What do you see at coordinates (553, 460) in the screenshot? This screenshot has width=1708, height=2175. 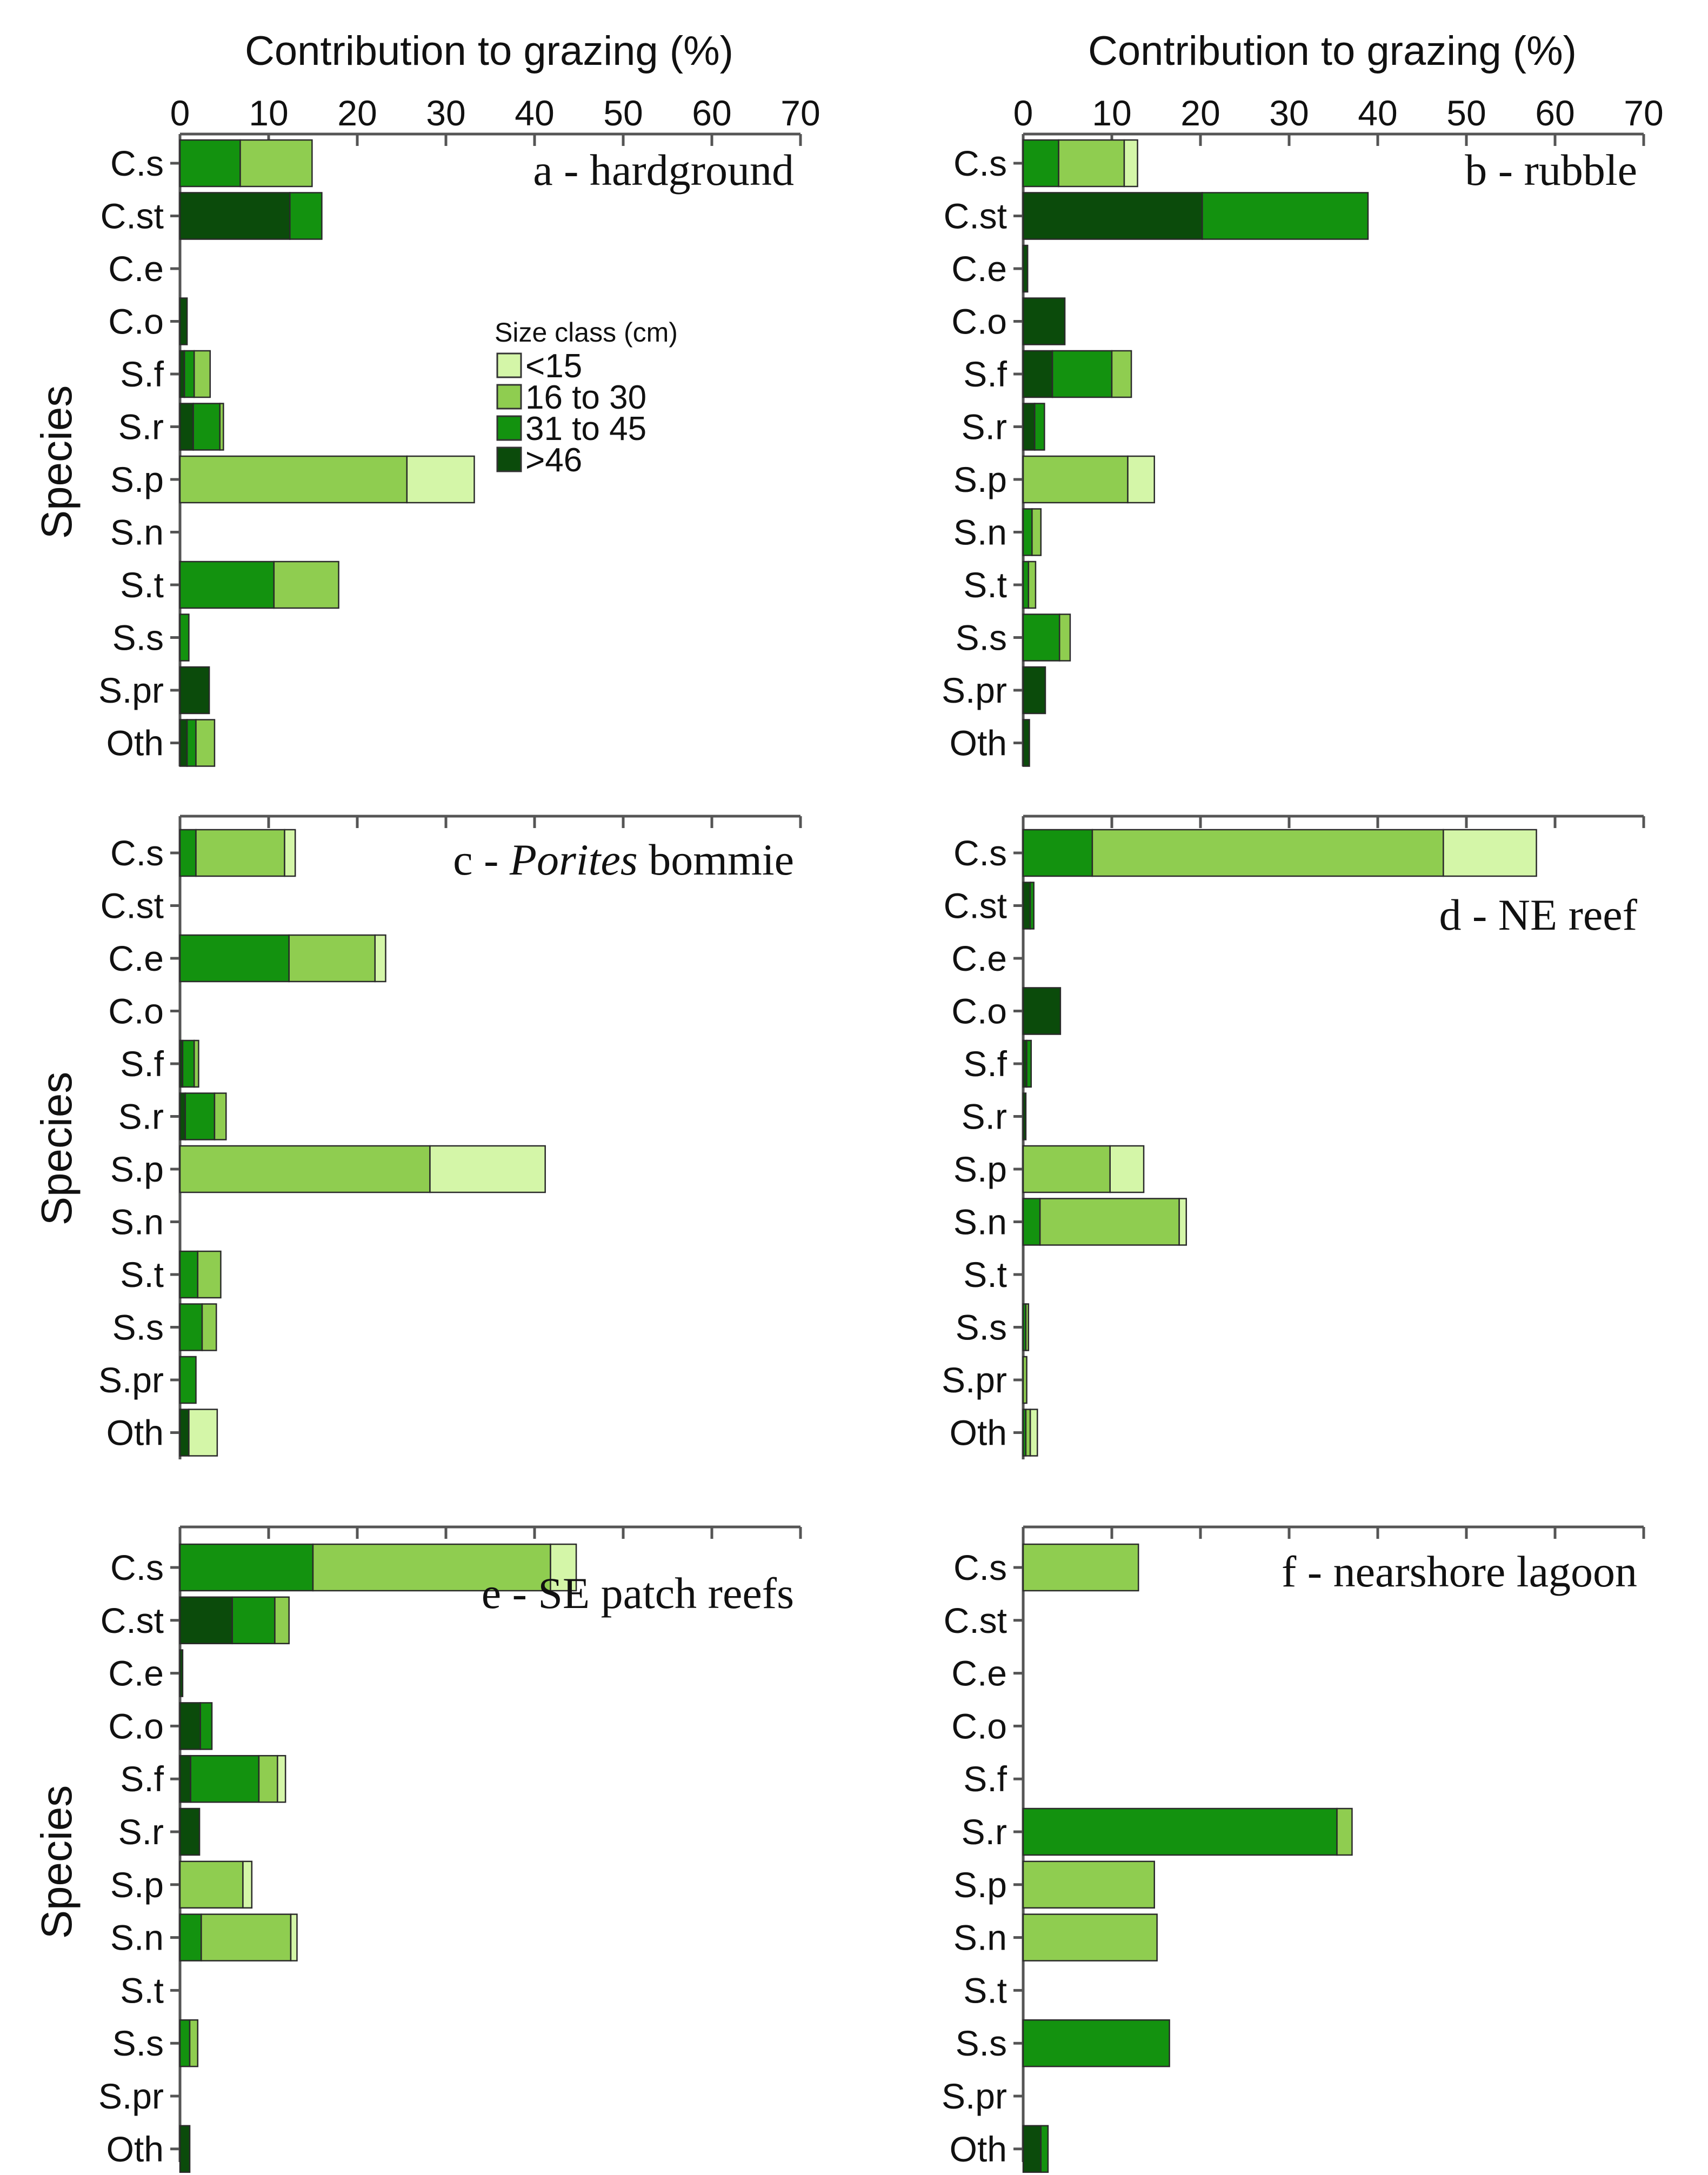 I see `legend-label-gt46: >46` at bounding box center [553, 460].